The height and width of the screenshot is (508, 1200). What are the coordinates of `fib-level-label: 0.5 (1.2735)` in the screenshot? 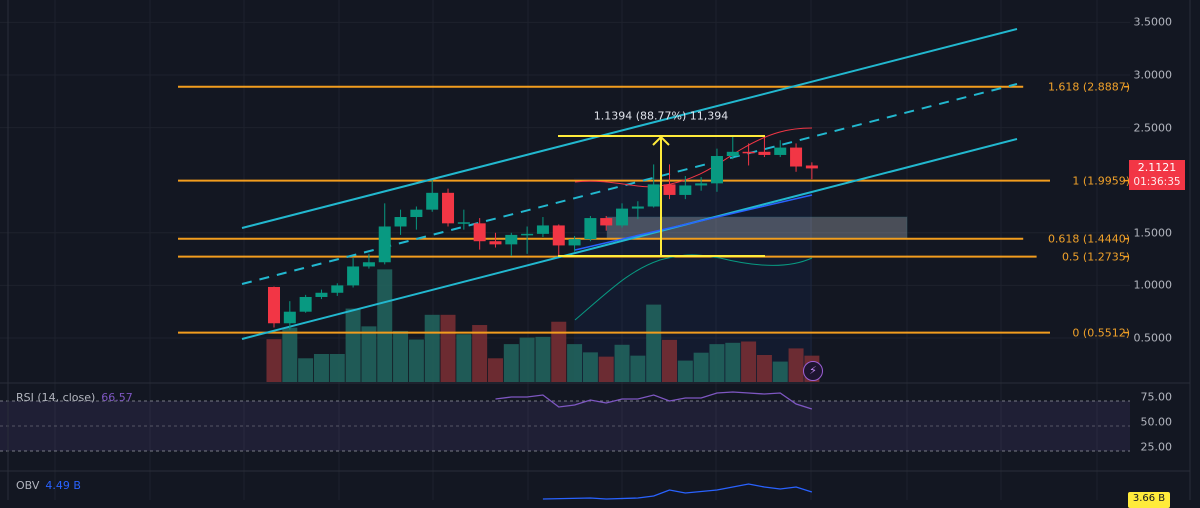 It's located at (1095, 257).